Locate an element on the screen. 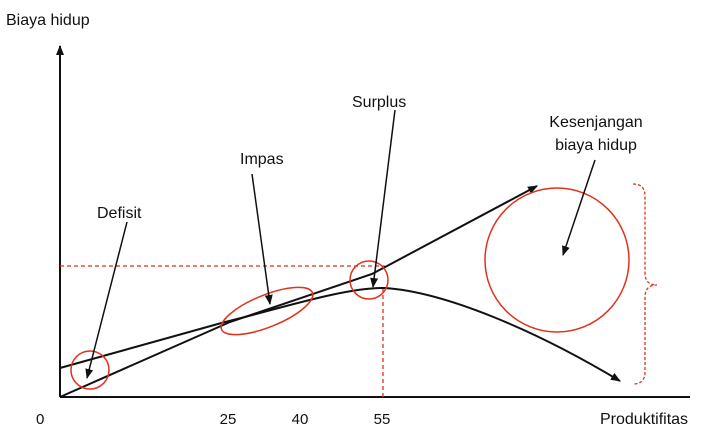  gap-arrow is located at coordinates (579, 207).